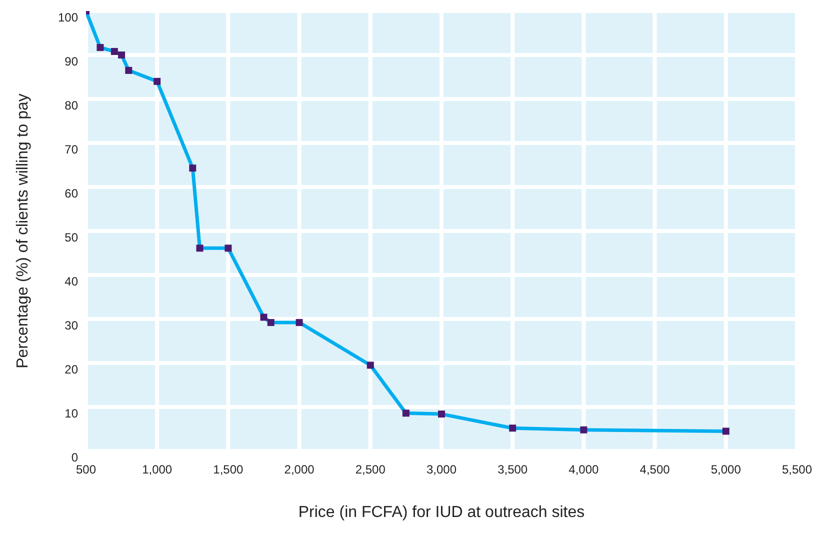  I want to click on x-tick-label: 4,500, so click(655, 469).